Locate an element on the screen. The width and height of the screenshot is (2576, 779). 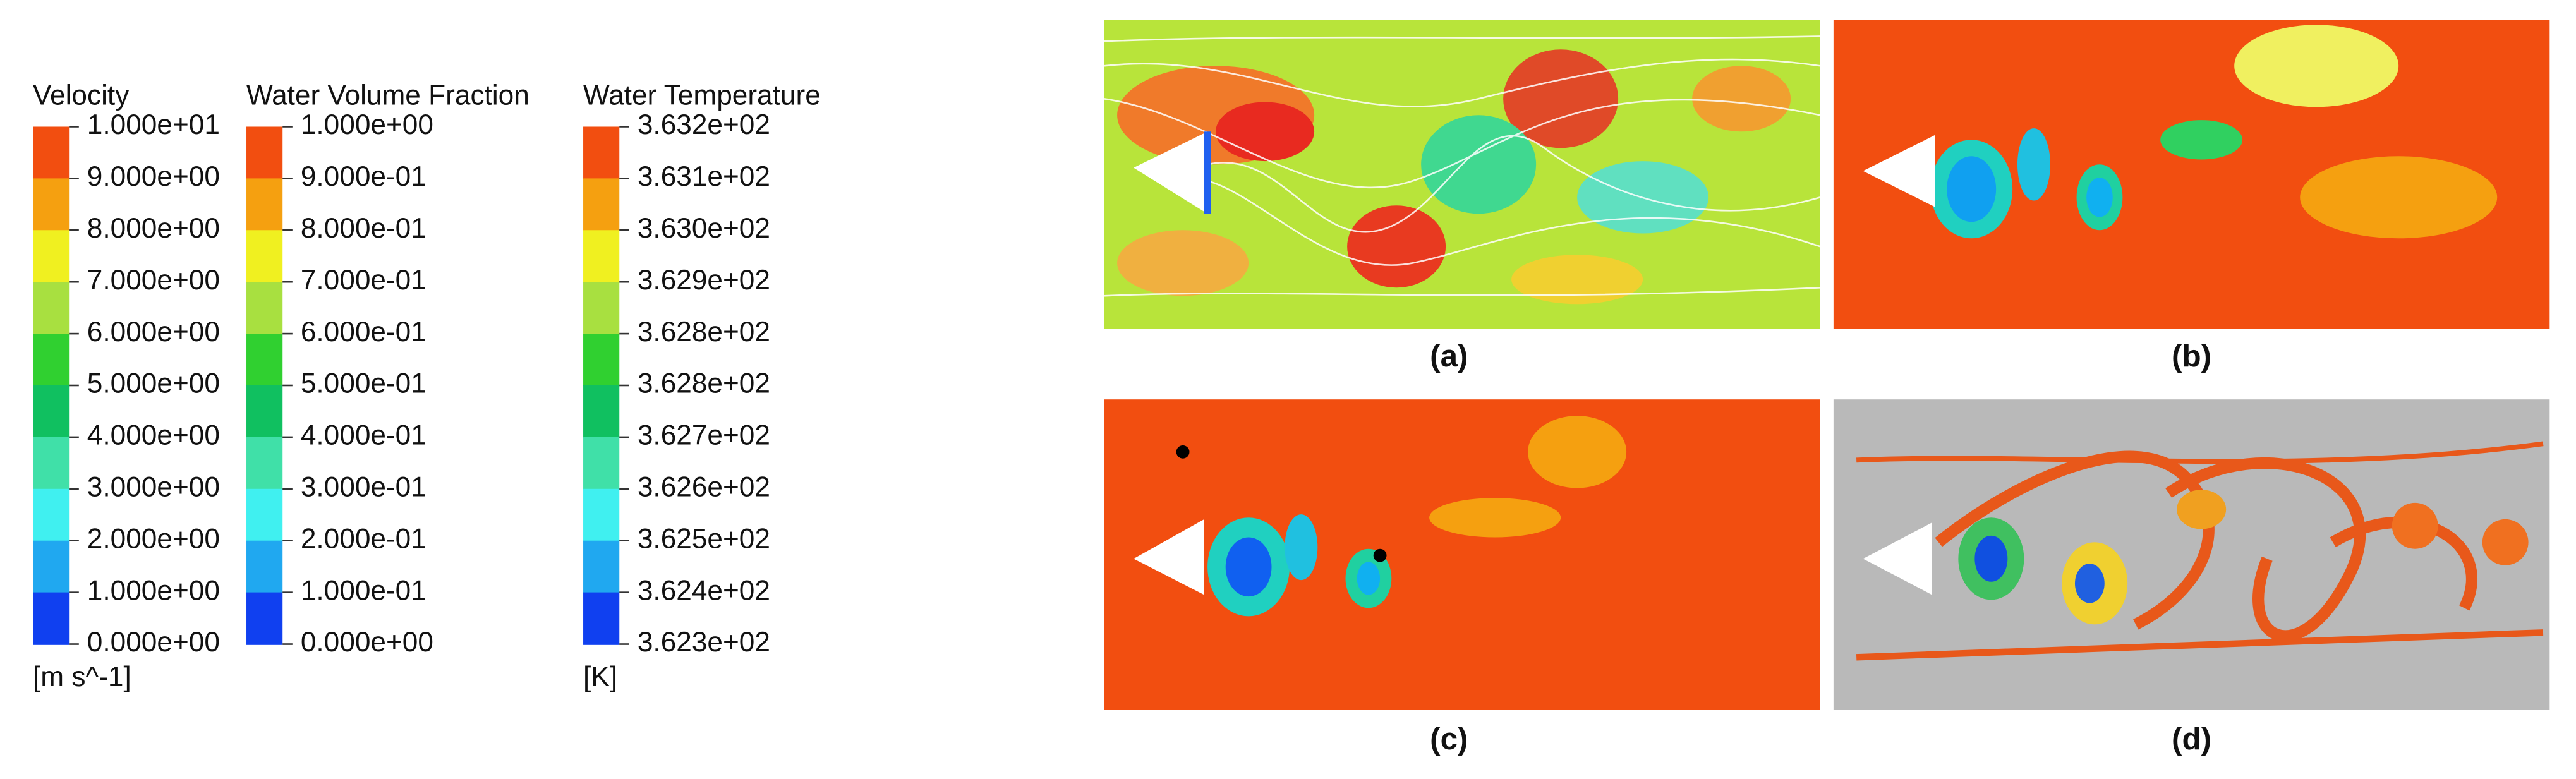
legend-title: Velocity is located at coordinates (81, 95).